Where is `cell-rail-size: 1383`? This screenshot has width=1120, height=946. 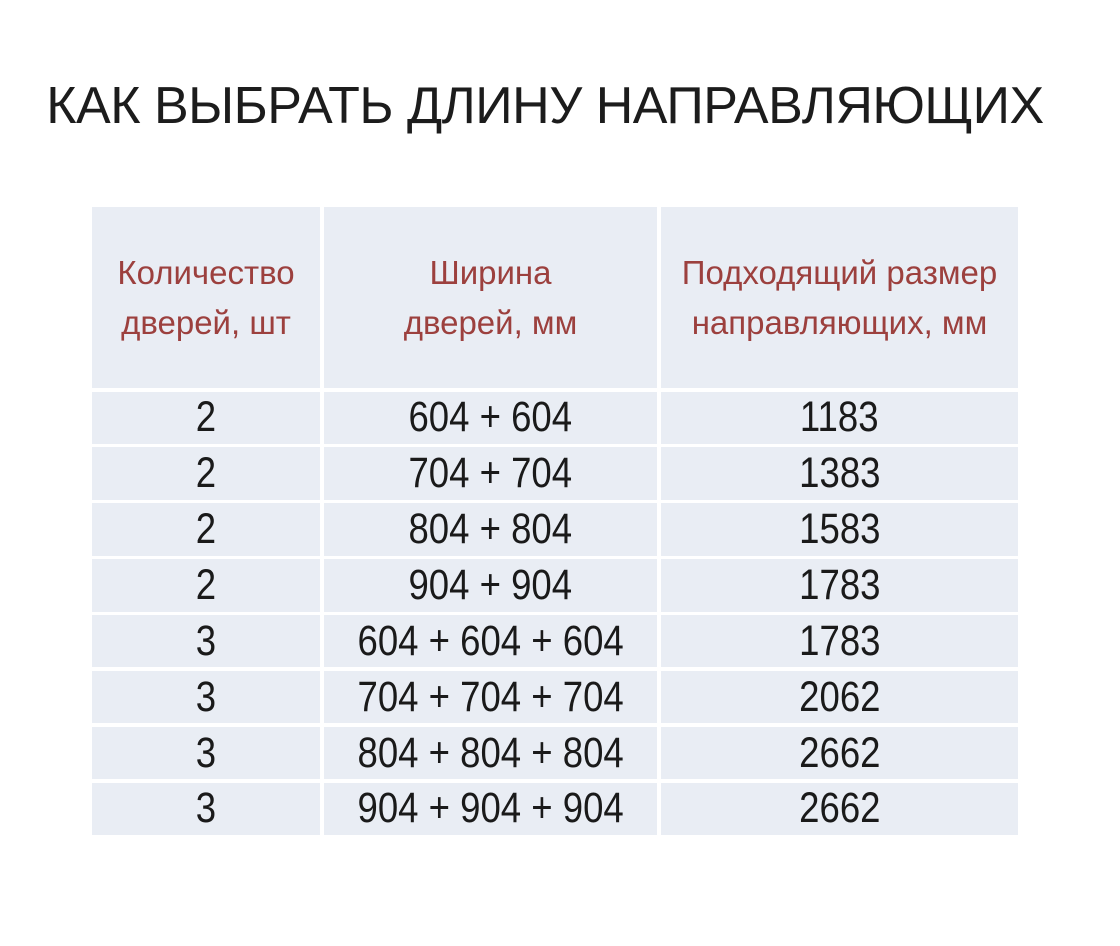
cell-rail-size: 1383 is located at coordinates (839, 473).